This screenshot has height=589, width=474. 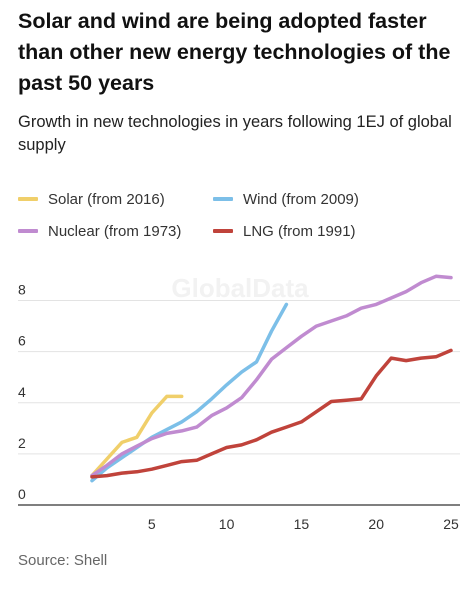 I want to click on y-tick-label: 8, so click(x=22, y=290).